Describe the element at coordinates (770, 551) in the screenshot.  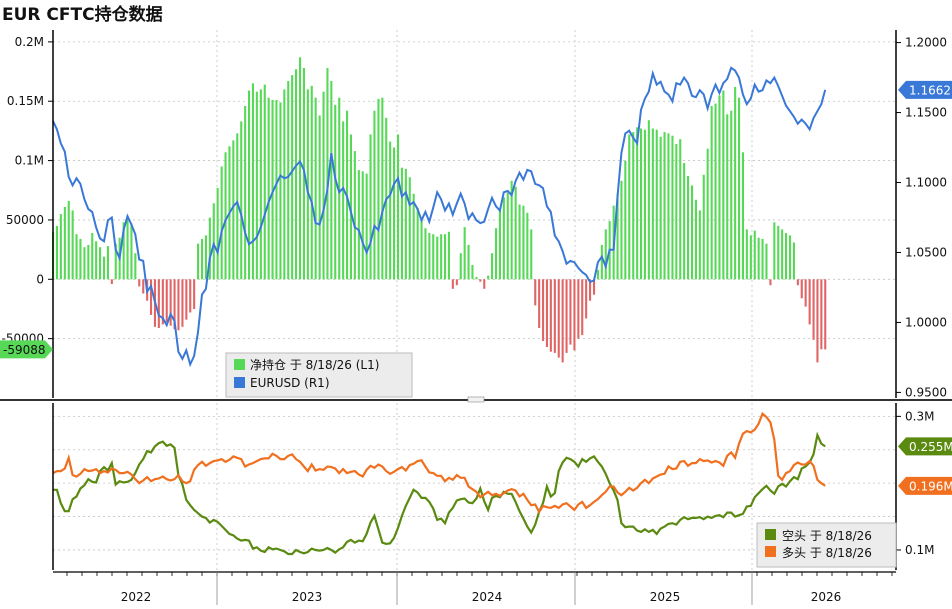
I see `legend-long-swatch` at that location.